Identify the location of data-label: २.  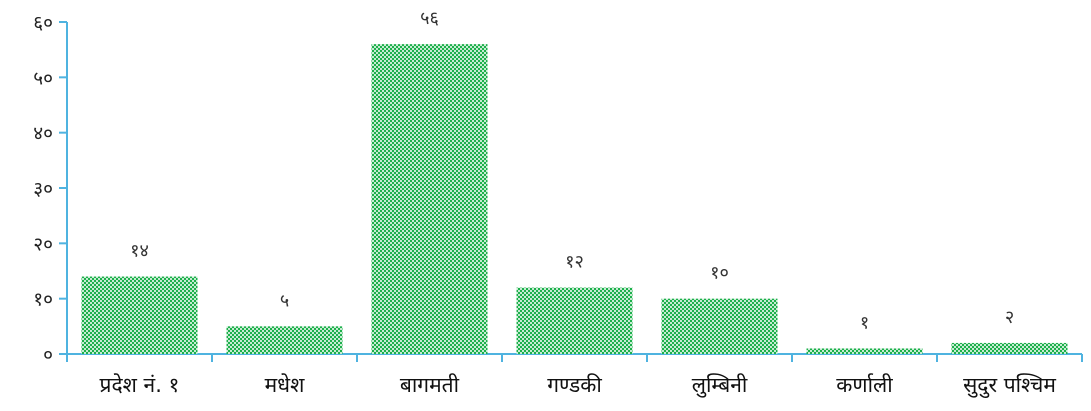
(1009, 317).